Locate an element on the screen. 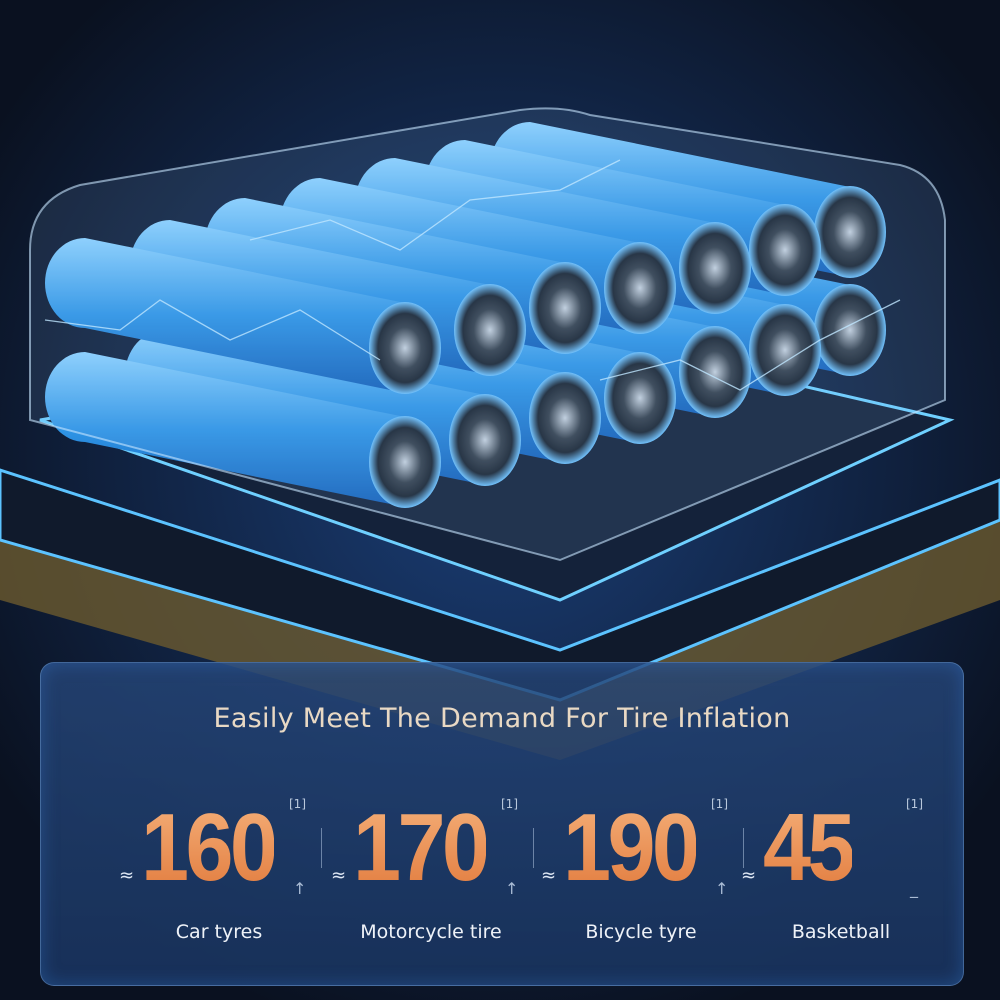  stat-bicycle-tyre: ≈ 190 [1] ↑ Bicycle tyre is located at coordinates (641, 873).